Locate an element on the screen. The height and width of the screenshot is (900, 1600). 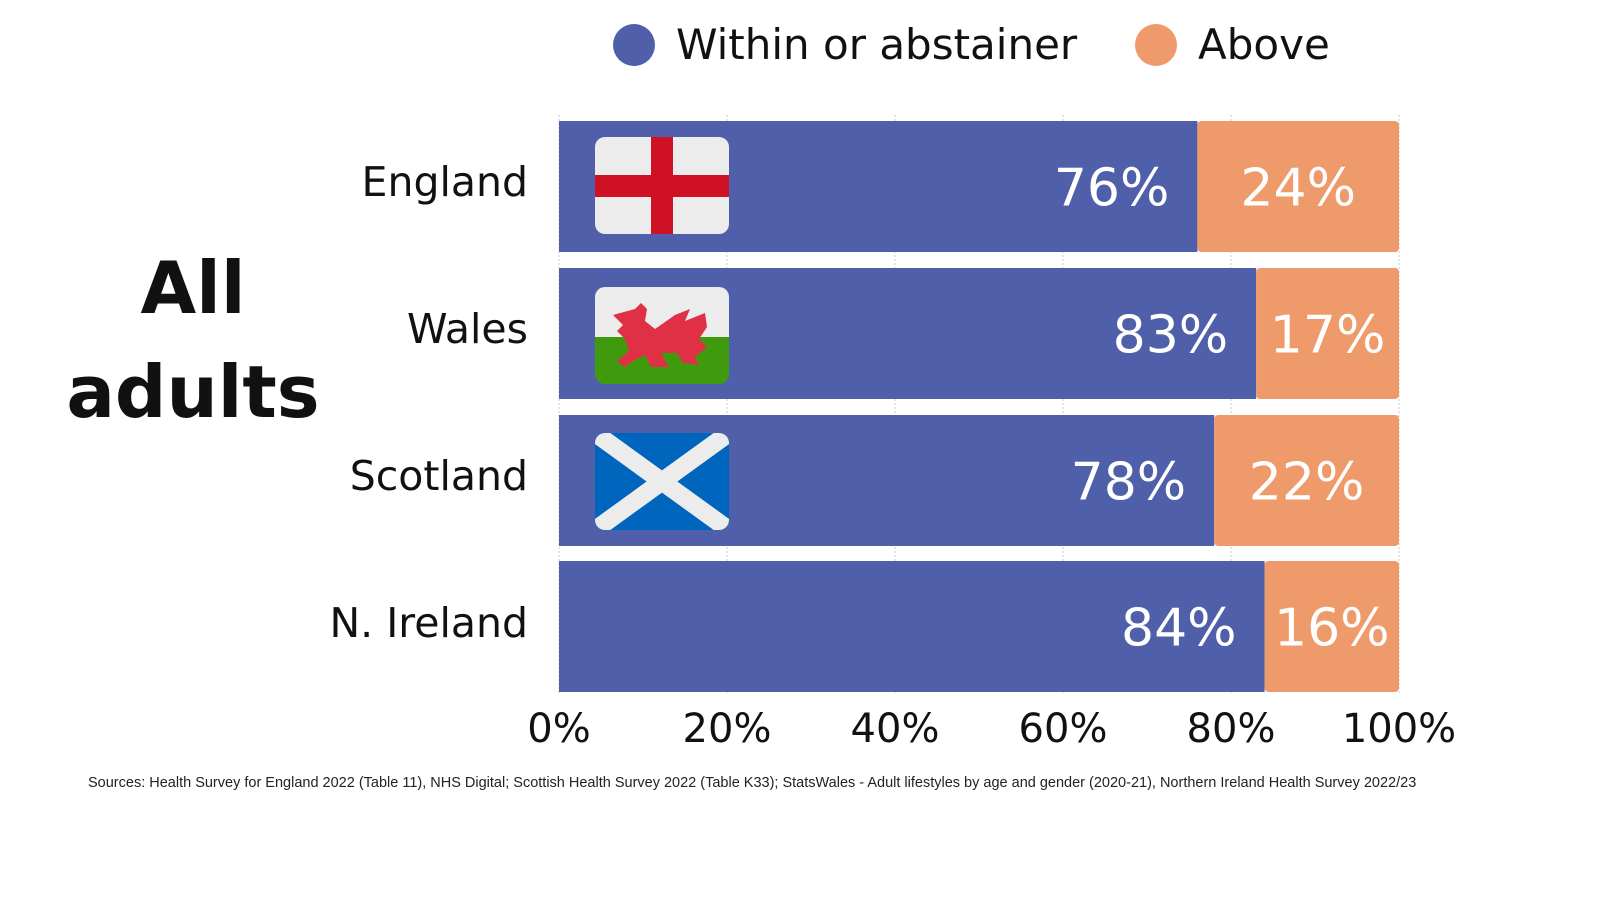
legend-swatch-above is located at coordinates (1156, 45).